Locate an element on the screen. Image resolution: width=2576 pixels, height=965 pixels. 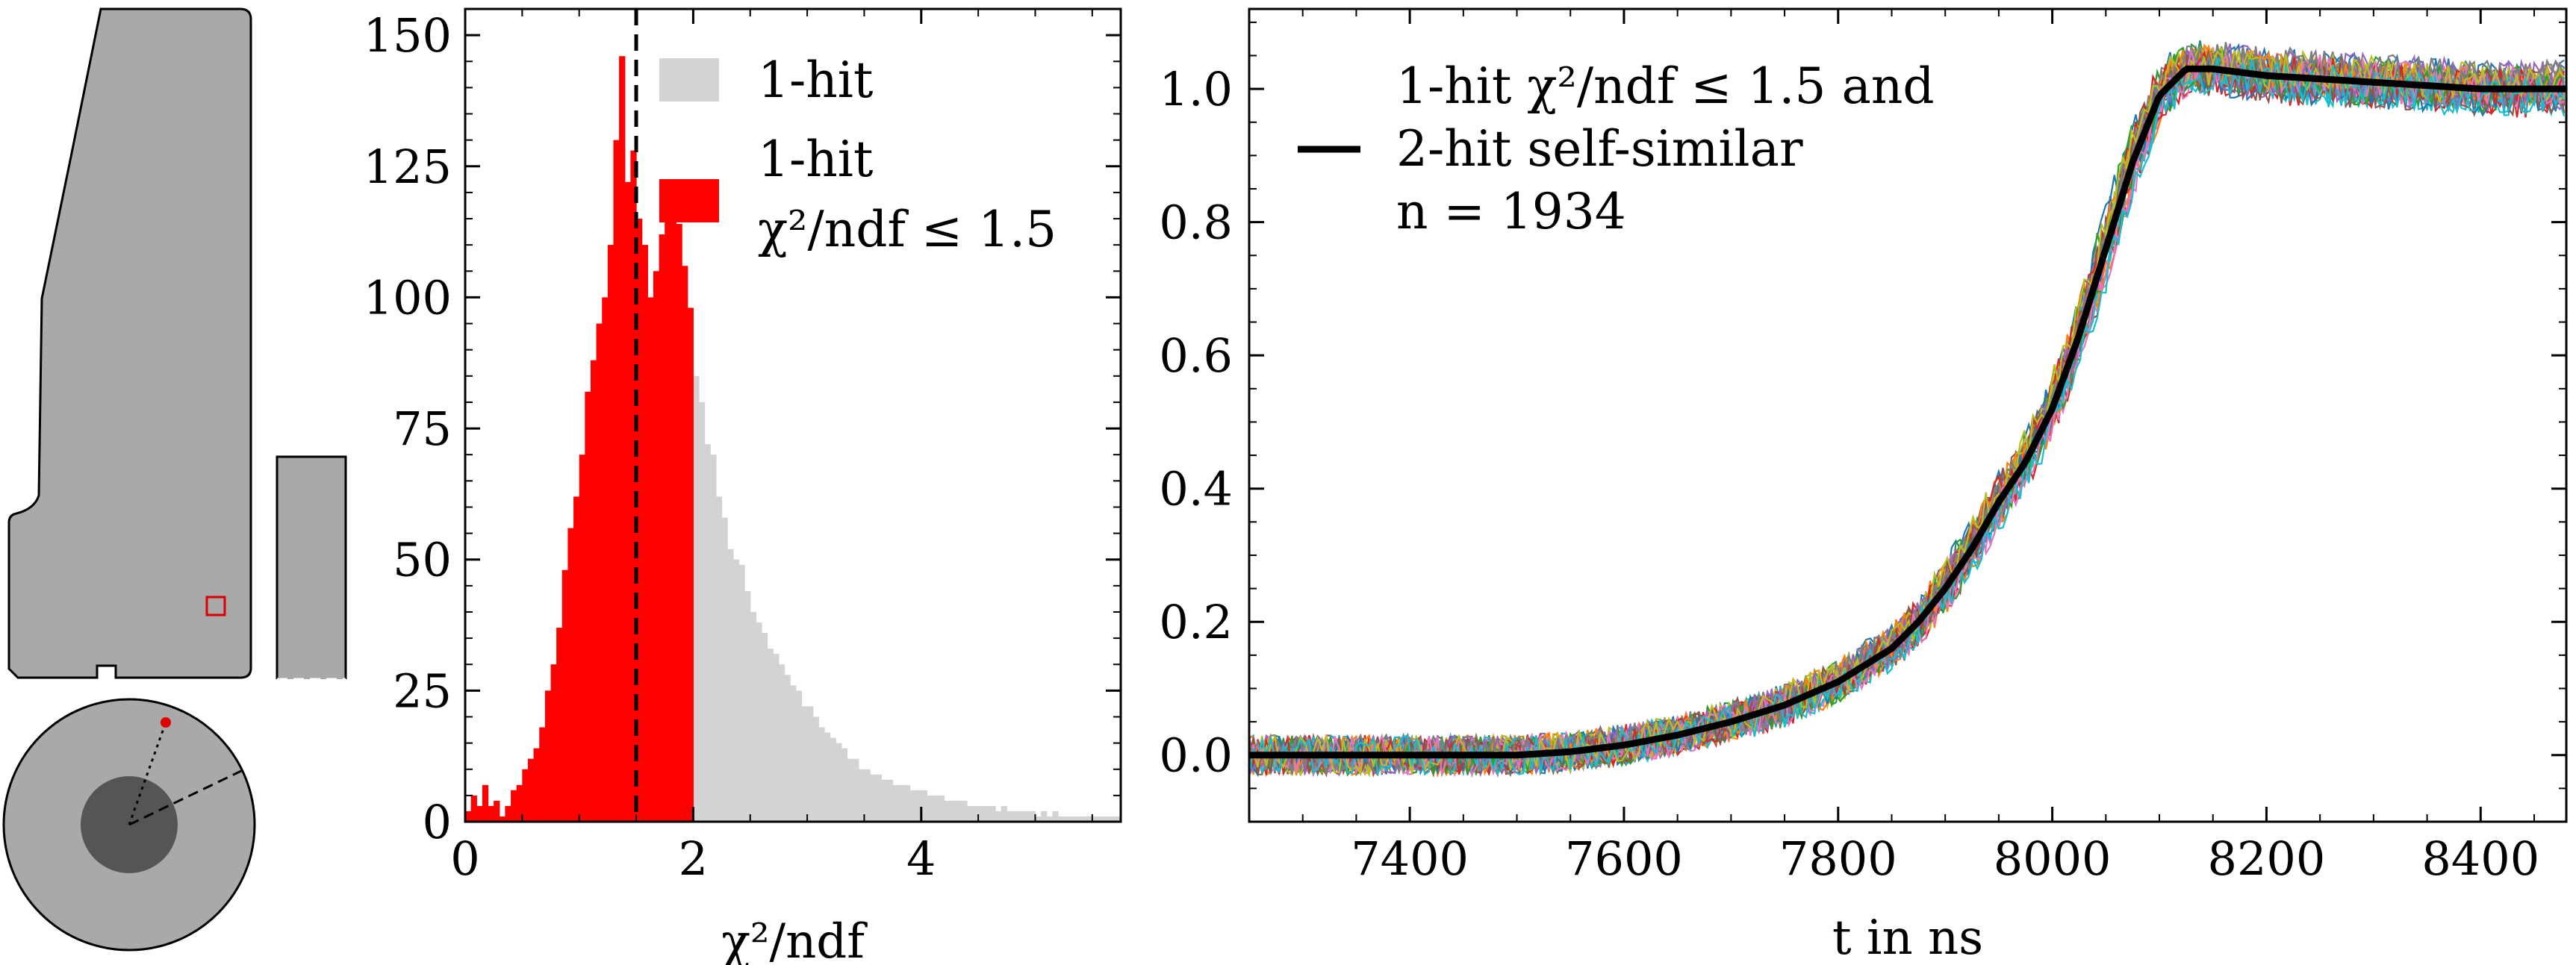
histogram-x-axis-label: χ²/ndf is located at coordinates (794, 939).